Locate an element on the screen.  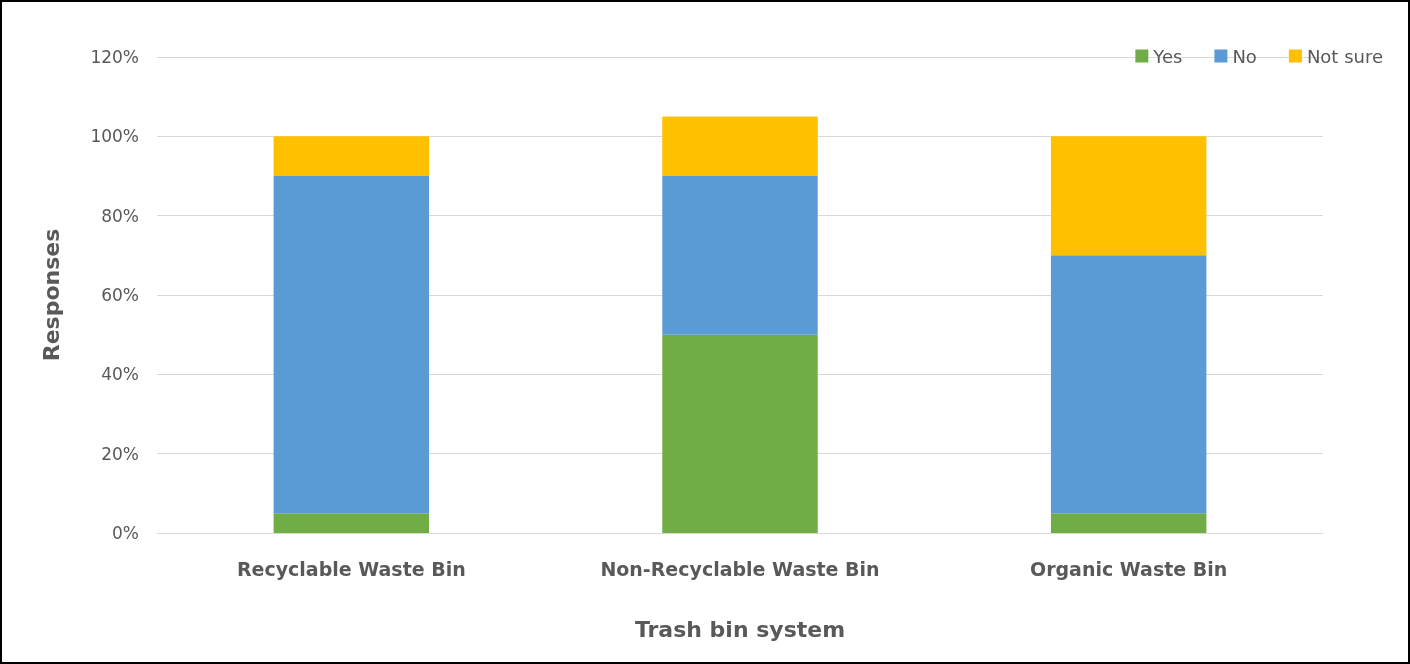
x-tick-label: Recyclable Waste Bin is located at coordinates (351, 568).